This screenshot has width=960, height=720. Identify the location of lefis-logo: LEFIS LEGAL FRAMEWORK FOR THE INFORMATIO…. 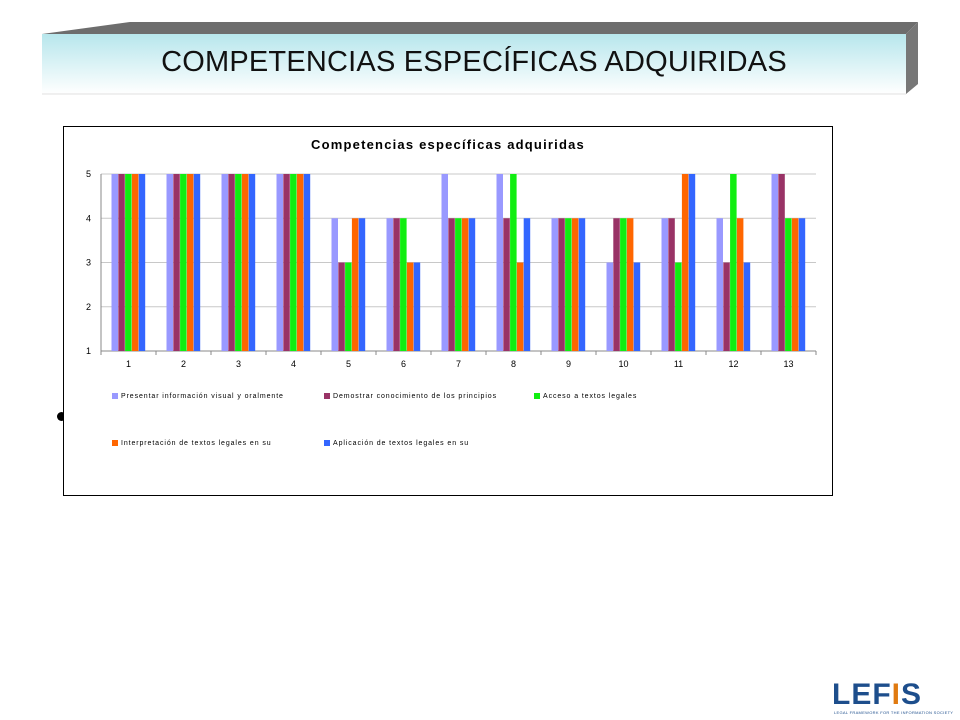
(893, 698).